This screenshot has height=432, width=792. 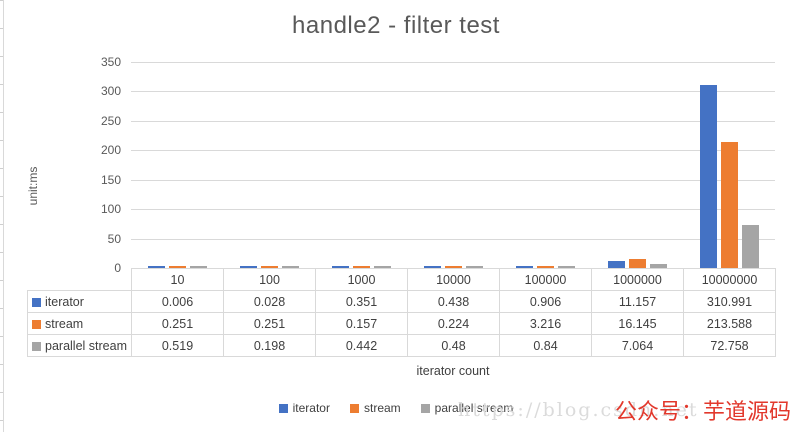 I want to click on value-cell: 16.145, so click(x=637, y=323).